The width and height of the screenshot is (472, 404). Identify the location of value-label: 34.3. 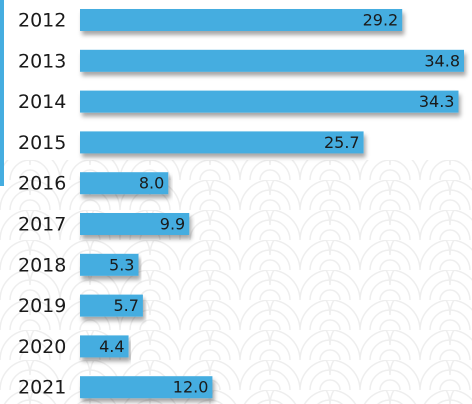
(437, 101).